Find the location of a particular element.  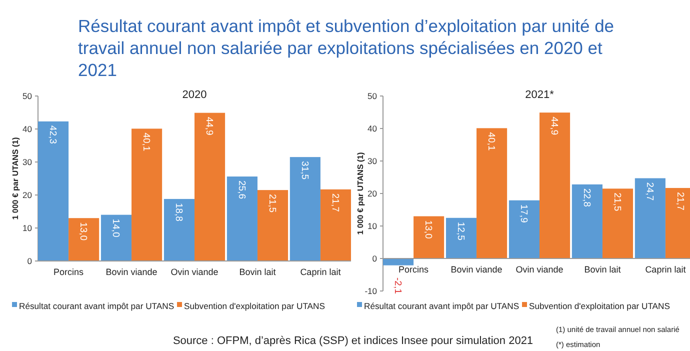

data-label: 18,8 is located at coordinates (178, 212).